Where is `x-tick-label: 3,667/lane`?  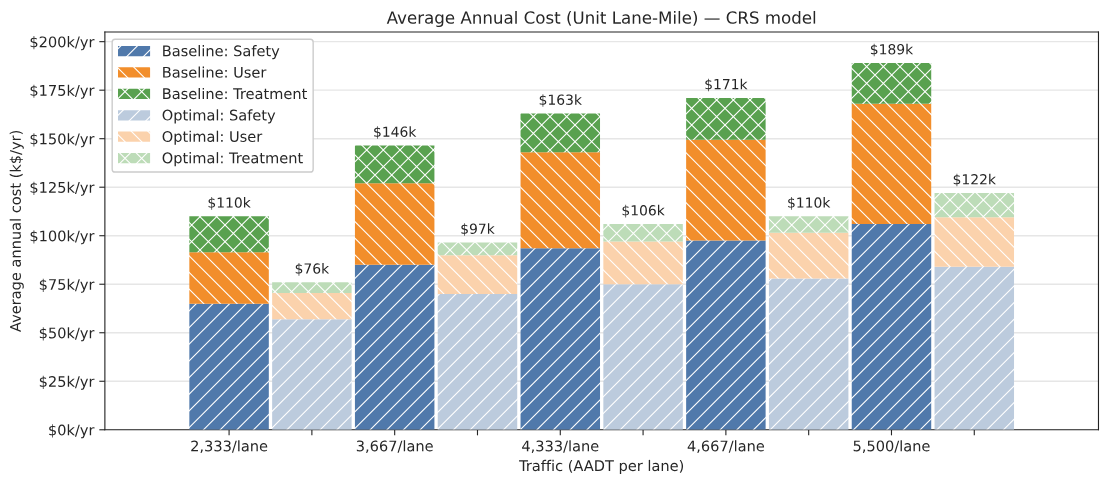
x-tick-label: 3,667/lane is located at coordinates (394, 446).